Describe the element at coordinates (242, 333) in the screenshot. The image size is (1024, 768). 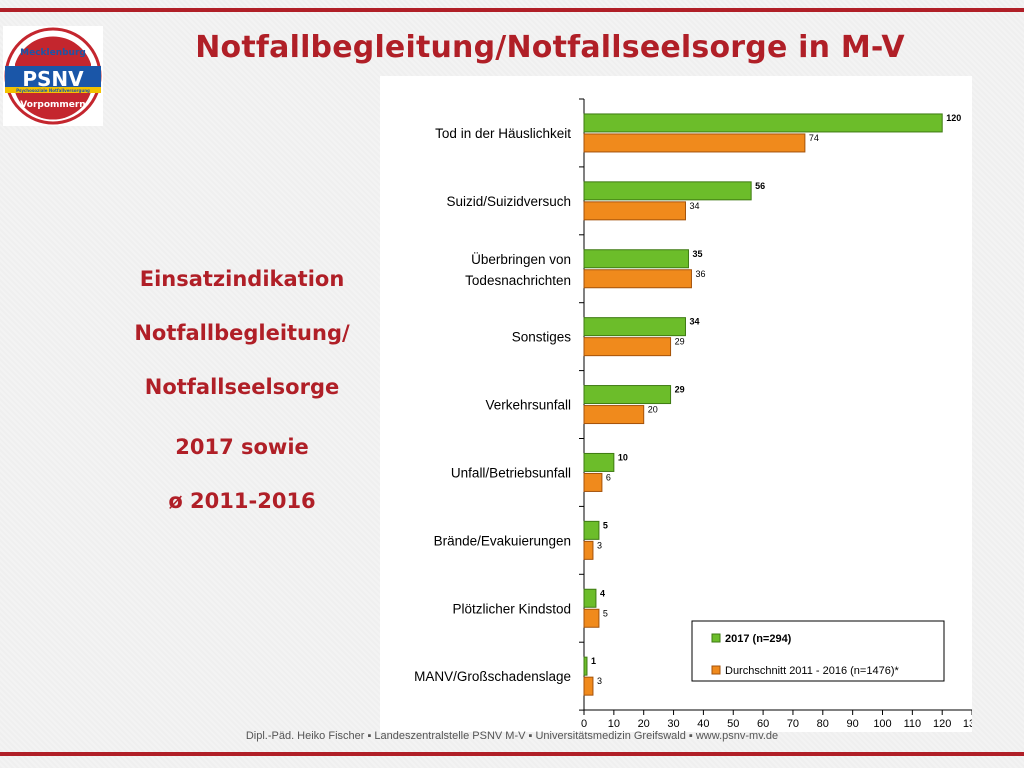
I see `side-caption-line: Notfallbegleitung/` at that location.